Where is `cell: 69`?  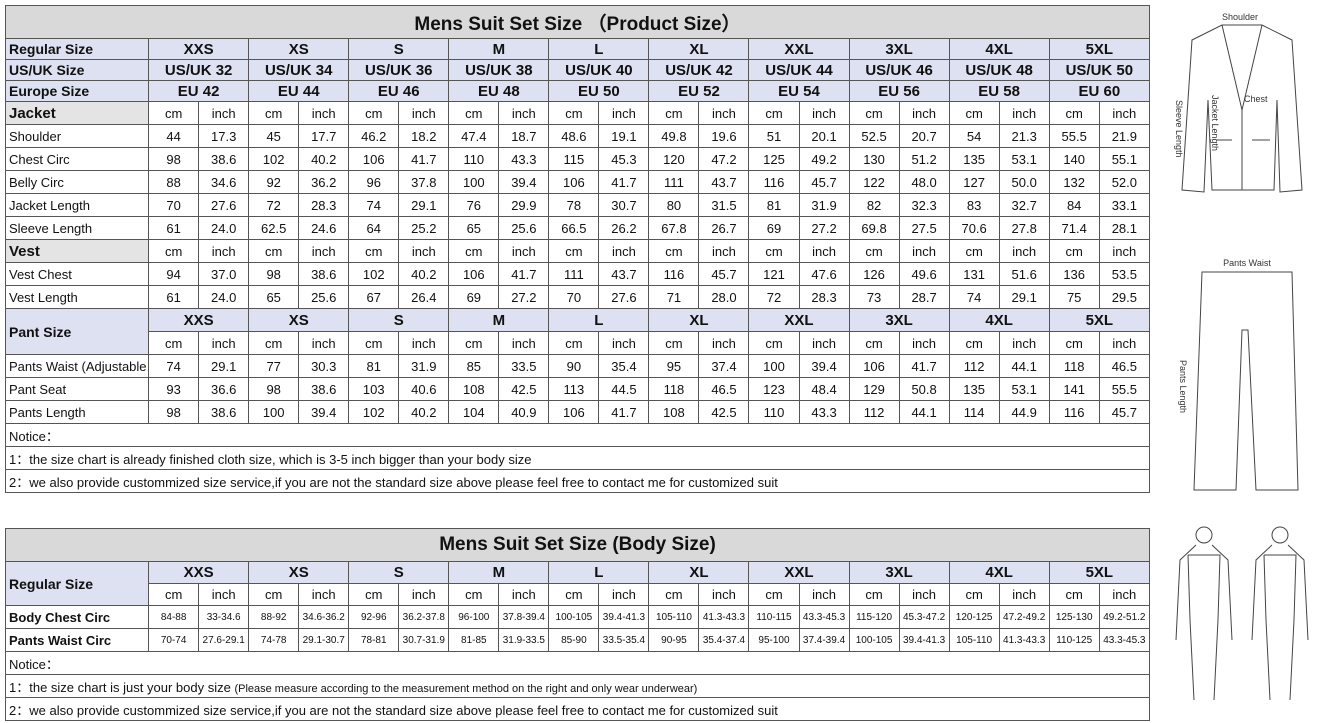 cell: 69 is located at coordinates (474, 297).